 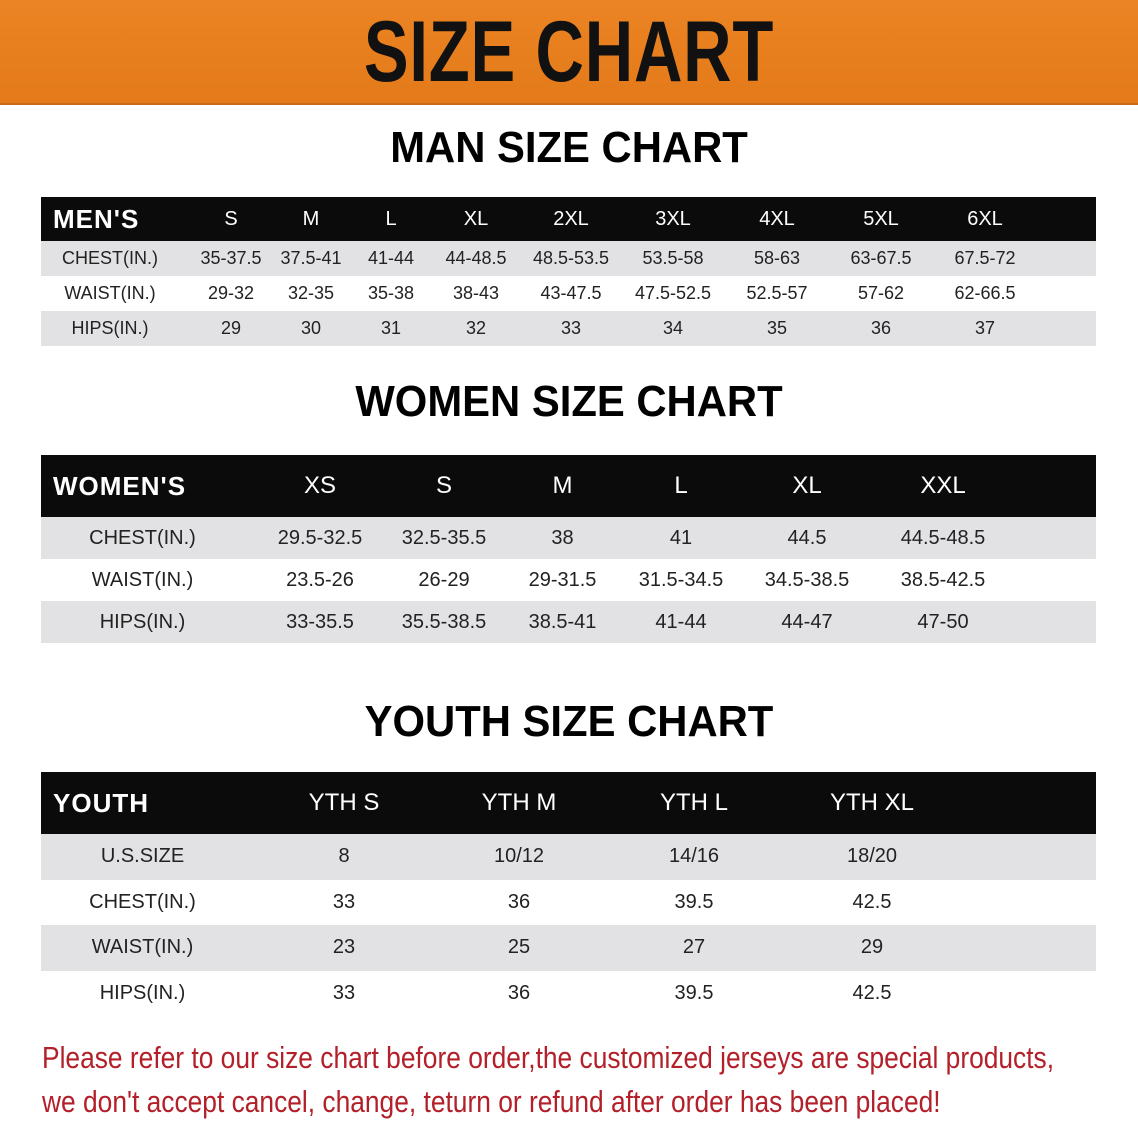 I want to click on measurement-cell: 44.5, so click(x=807, y=537).